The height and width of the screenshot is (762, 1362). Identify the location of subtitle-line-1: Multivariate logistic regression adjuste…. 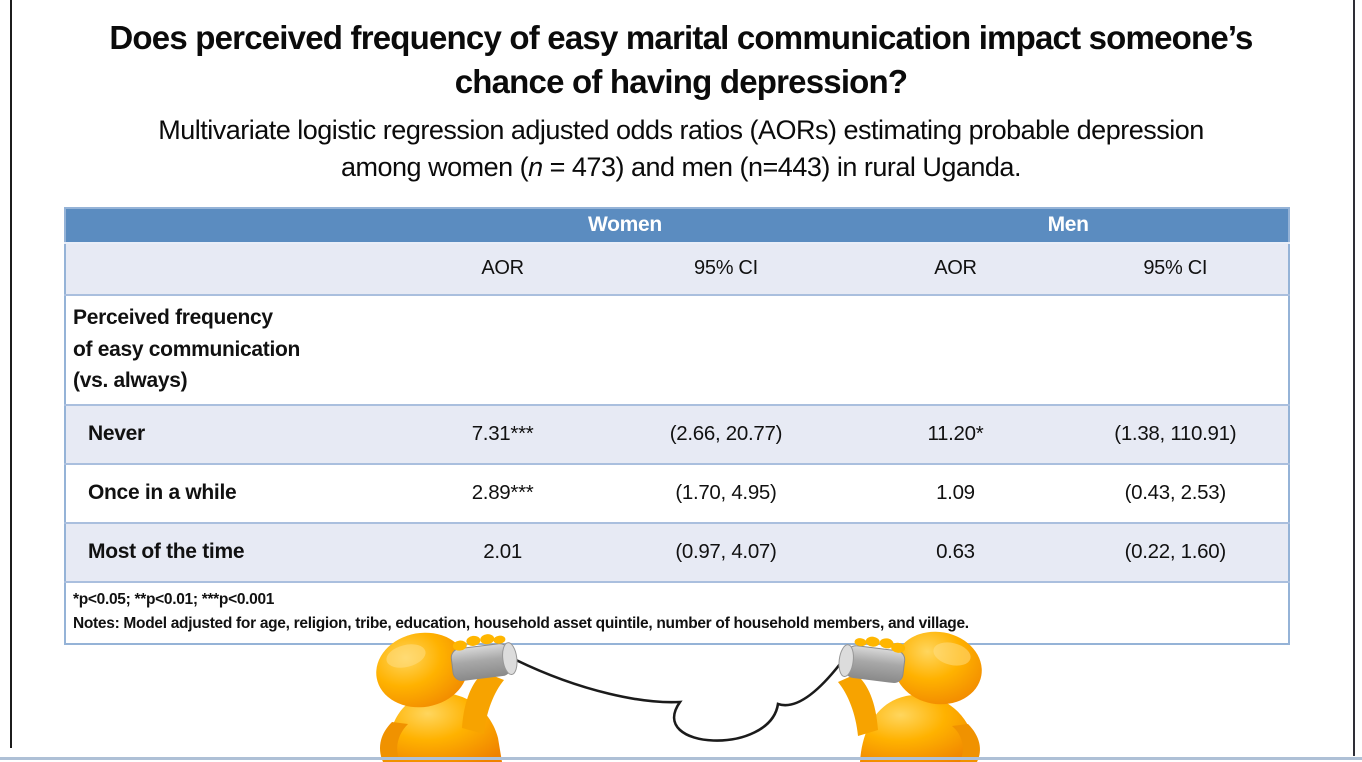
(681, 130).